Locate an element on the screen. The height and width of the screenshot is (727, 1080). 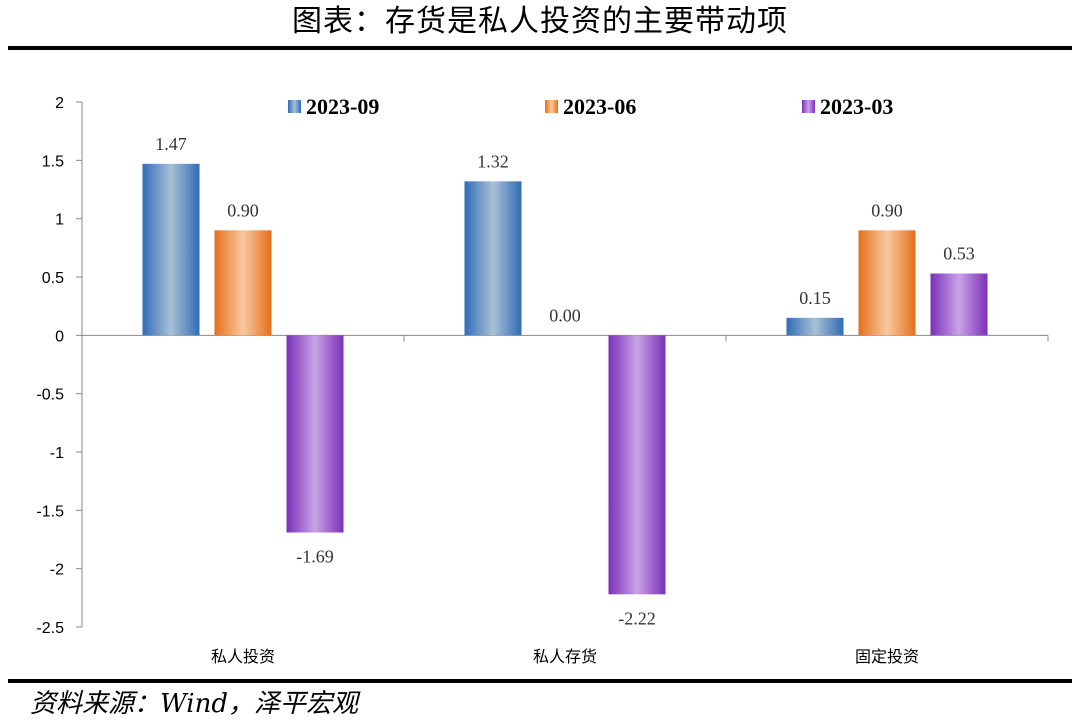
legend-label: 2023-03 is located at coordinates (856, 106).